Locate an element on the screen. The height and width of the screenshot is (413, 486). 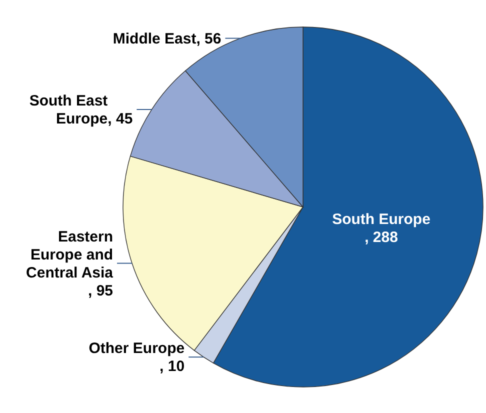
slice-label: Middle East is located at coordinates (154, 39).